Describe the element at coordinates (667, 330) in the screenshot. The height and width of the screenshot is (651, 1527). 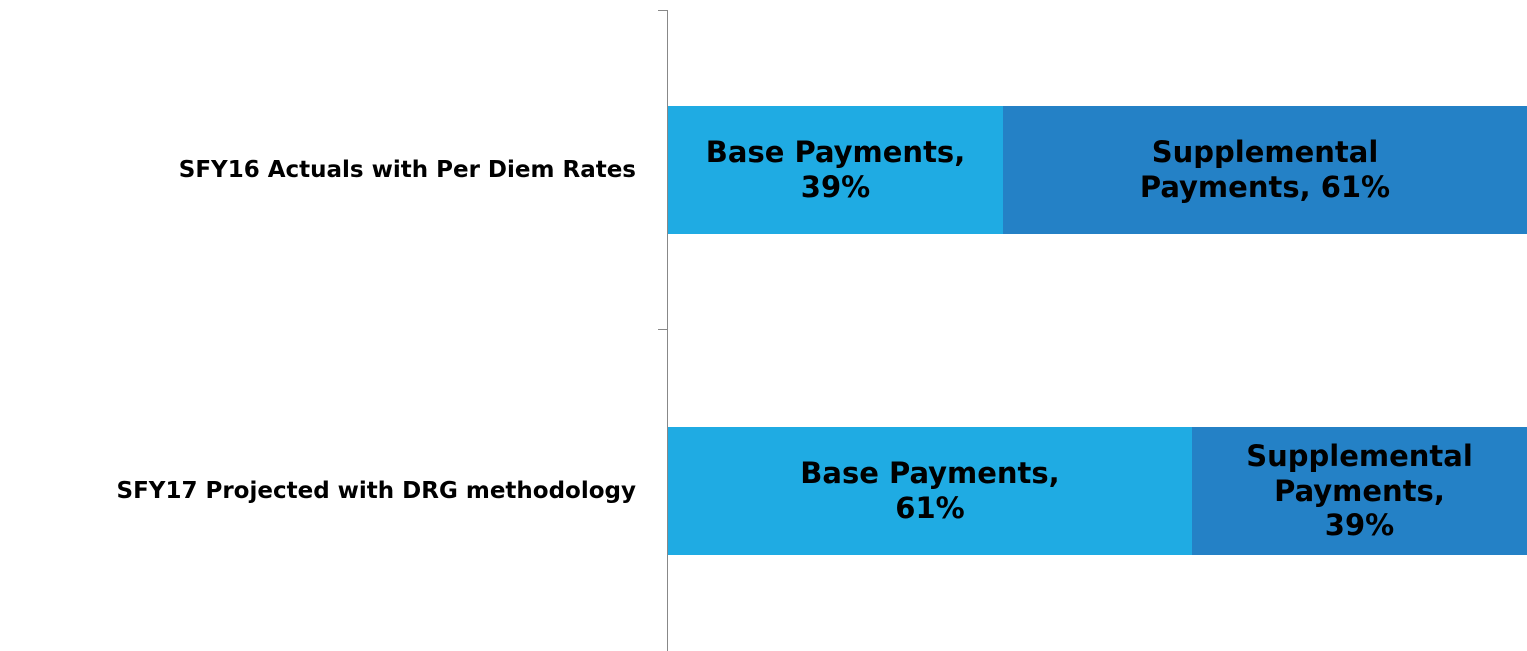
I see `y-axis` at that location.